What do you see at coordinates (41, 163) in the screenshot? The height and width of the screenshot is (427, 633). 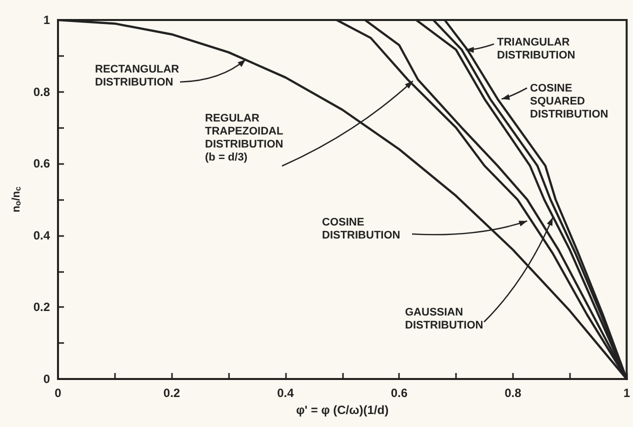 I see `y-tick-label: 0.6` at bounding box center [41, 163].